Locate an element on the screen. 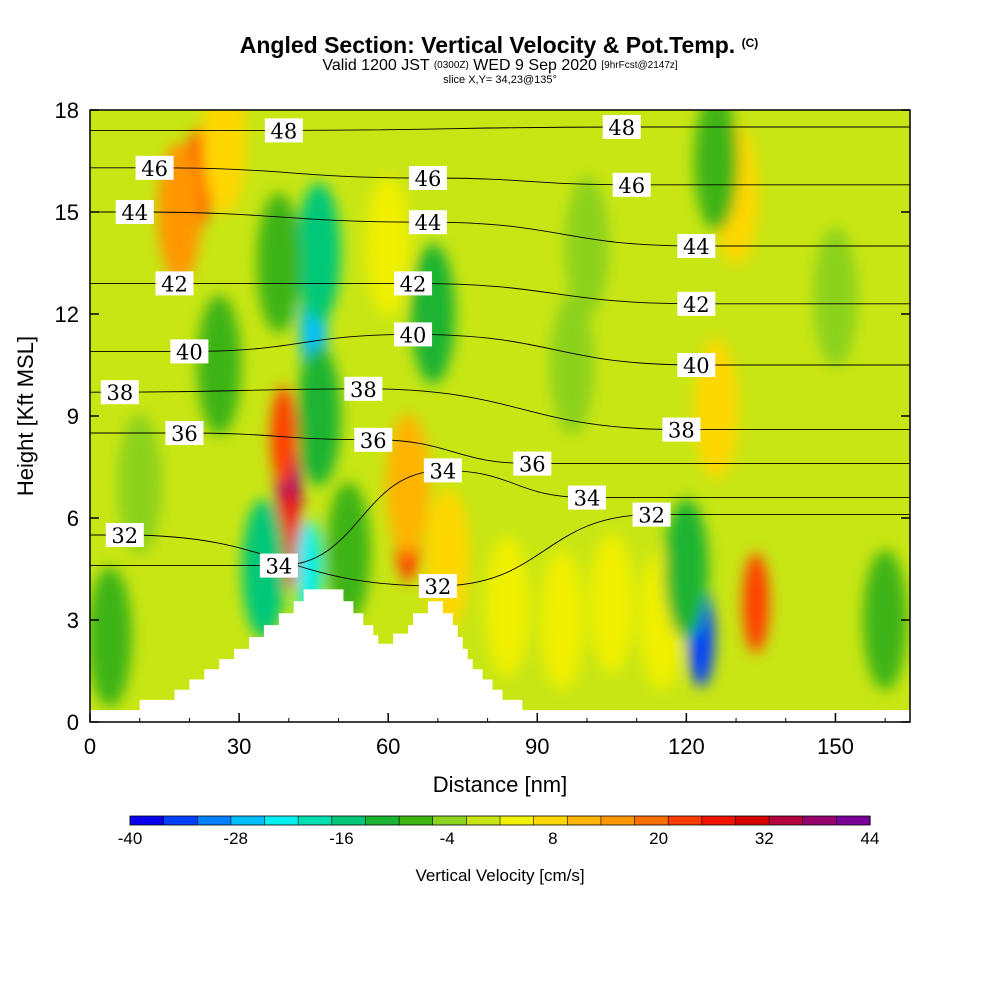 Image resolution: width=1000 pixels, height=1000 pixels. x-tick-label: 90 is located at coordinates (537, 746).